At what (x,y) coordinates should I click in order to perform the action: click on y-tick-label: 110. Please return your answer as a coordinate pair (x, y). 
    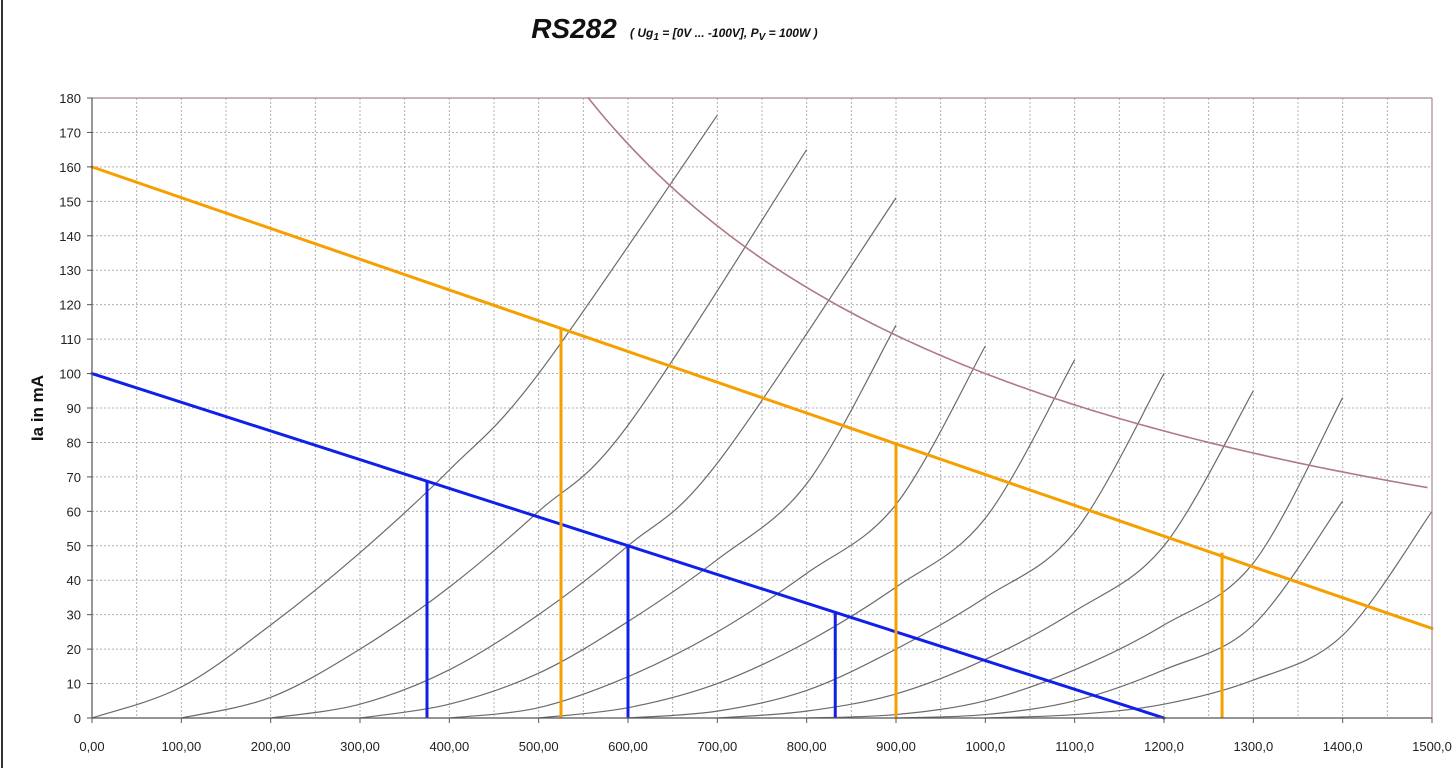
    Looking at the image, I should click on (70, 339).